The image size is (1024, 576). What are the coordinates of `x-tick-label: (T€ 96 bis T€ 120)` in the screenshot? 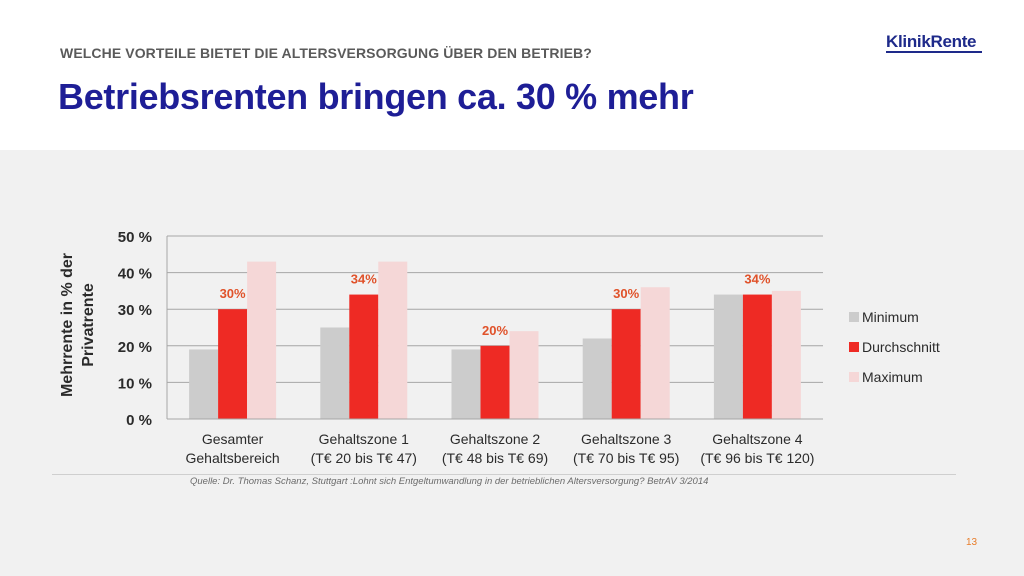 It's located at (757, 458).